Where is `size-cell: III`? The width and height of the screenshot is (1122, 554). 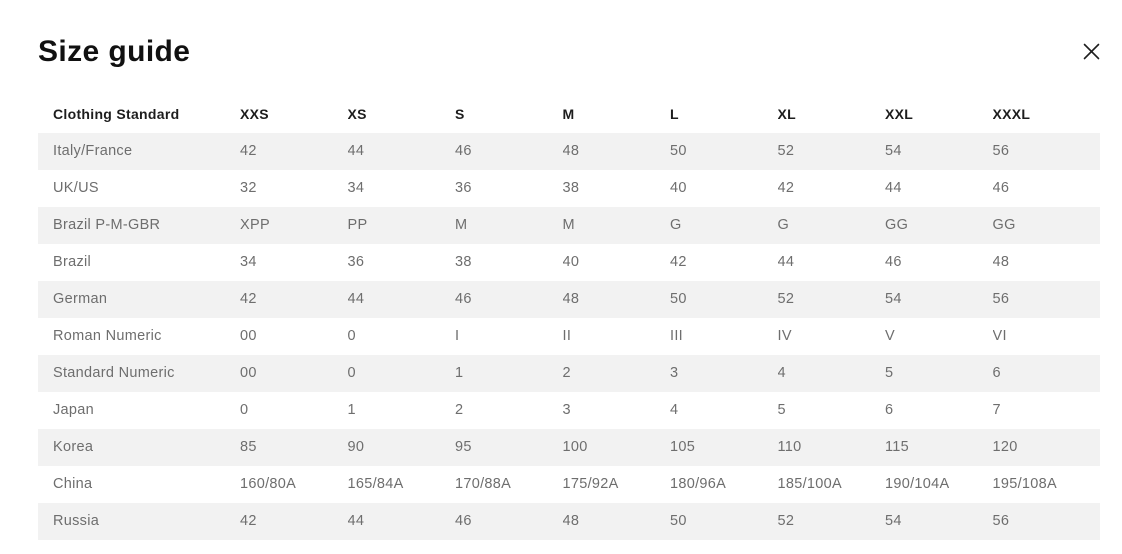 size-cell: III is located at coordinates (676, 336).